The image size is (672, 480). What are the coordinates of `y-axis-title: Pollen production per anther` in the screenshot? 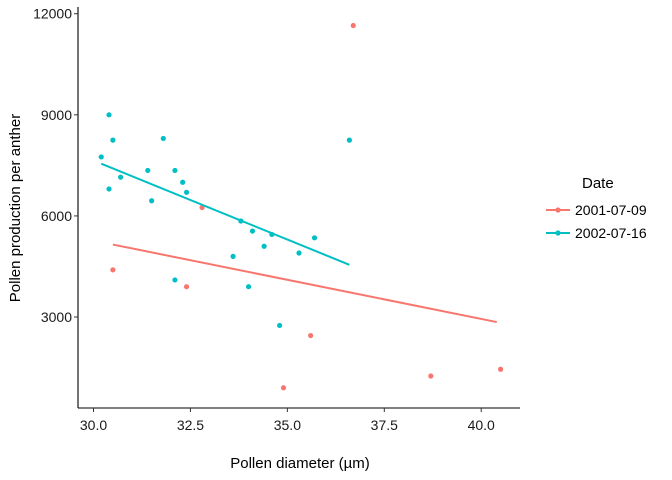 It's located at (15, 208).